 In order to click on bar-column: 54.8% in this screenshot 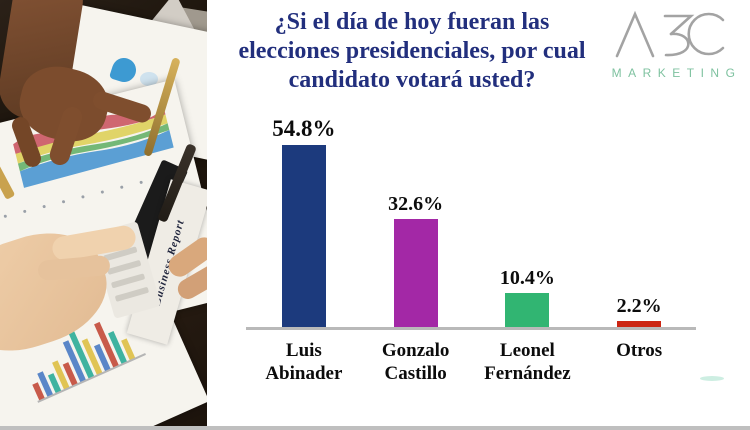, I will do `click(304, 222)`.